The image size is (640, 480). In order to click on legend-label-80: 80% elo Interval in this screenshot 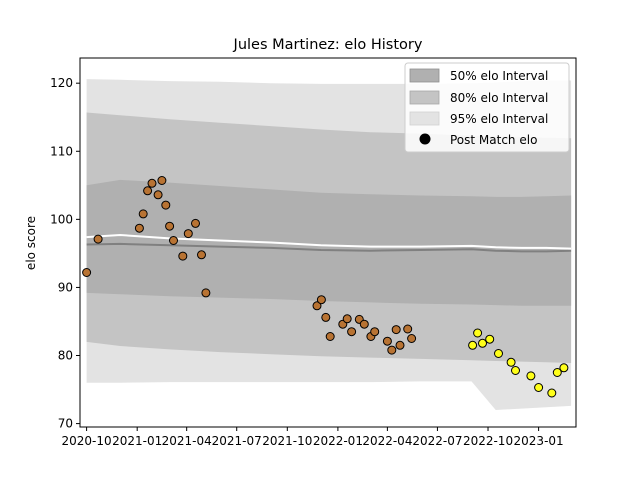, I will do `click(499, 98)`.